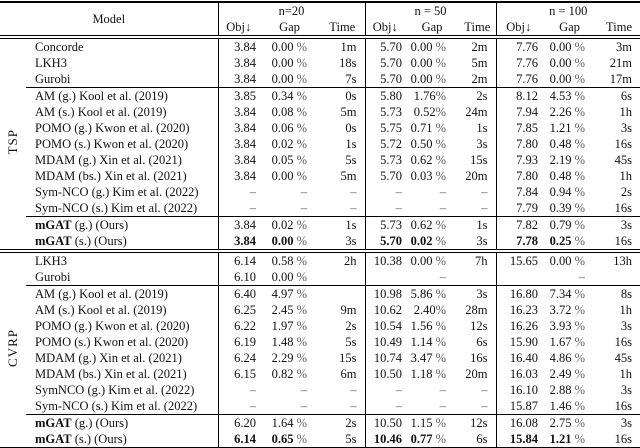 The image size is (640, 448). Describe the element at coordinates (350, 261) in the screenshot. I see `time-cell: 2h` at that location.